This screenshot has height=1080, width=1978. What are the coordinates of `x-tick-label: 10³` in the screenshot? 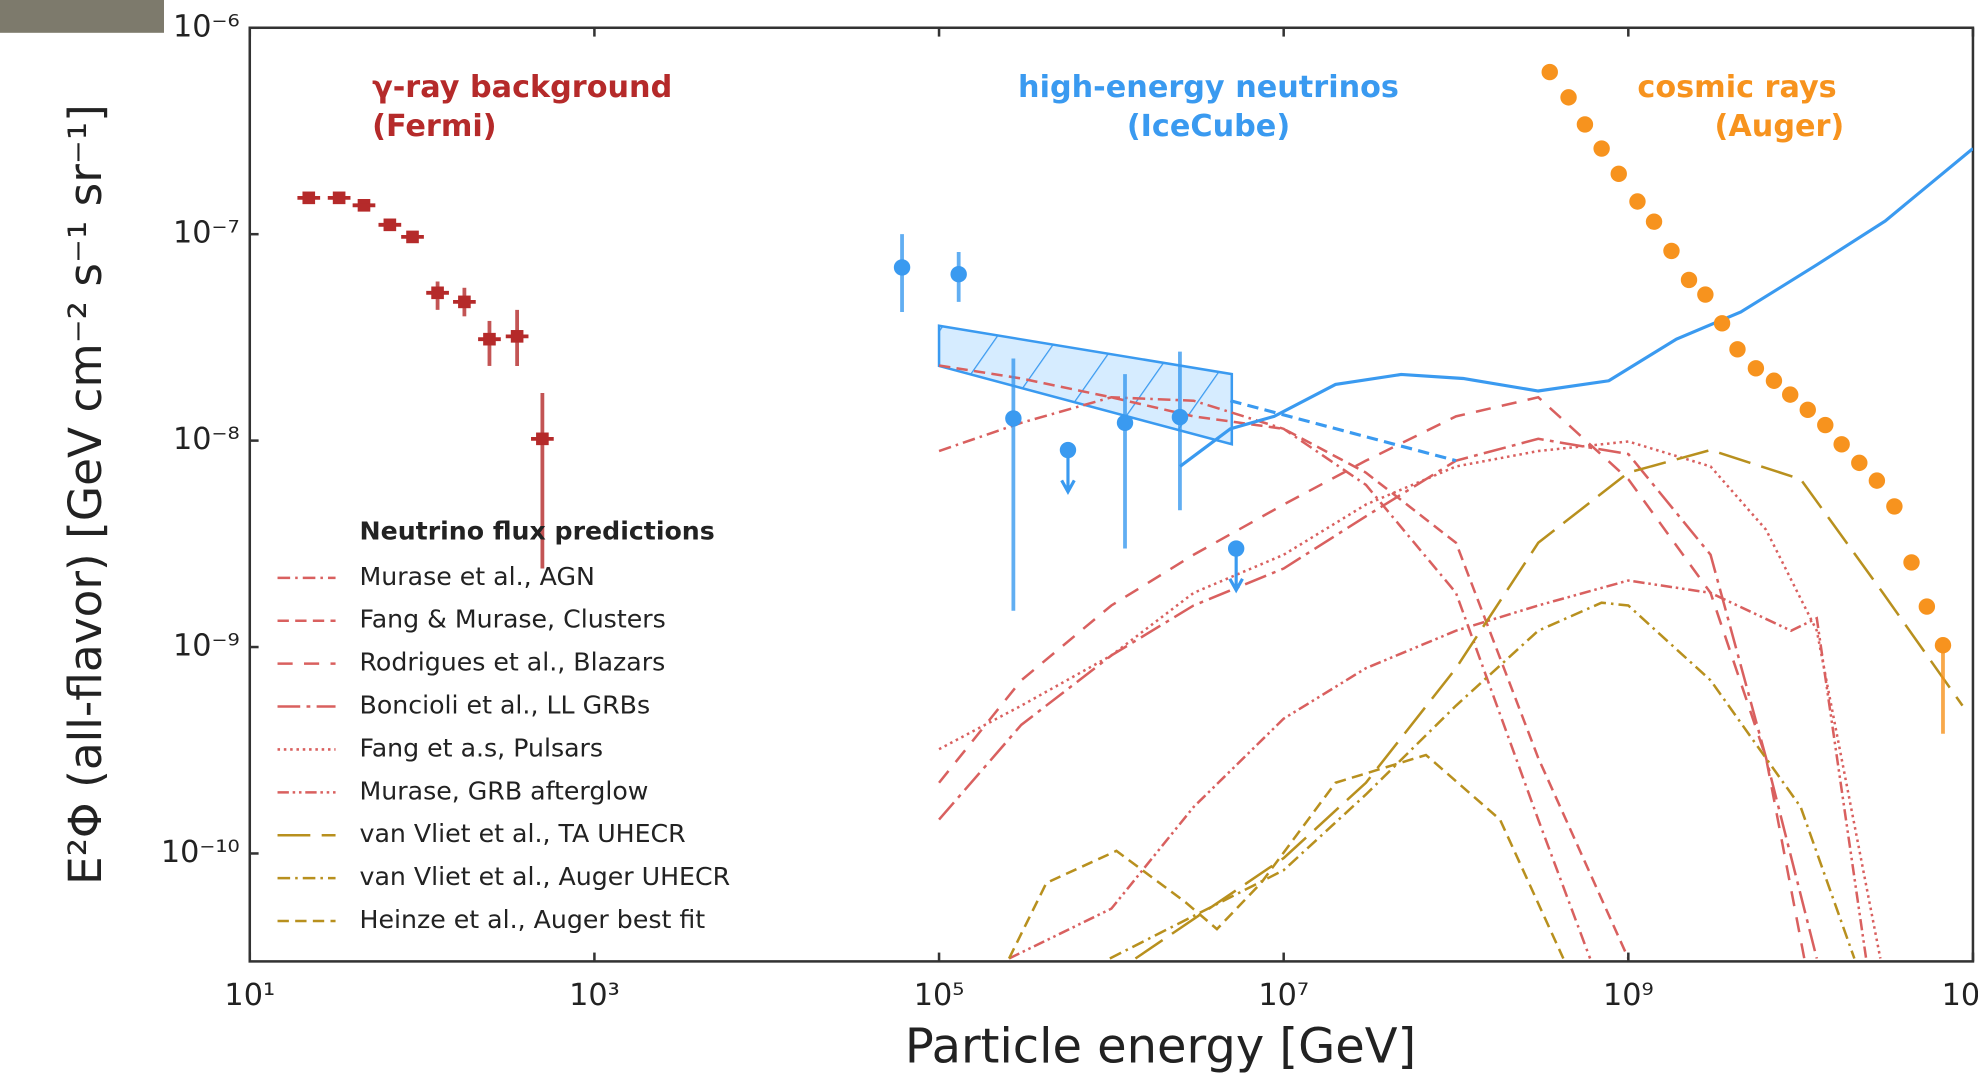 It's located at (594, 995).